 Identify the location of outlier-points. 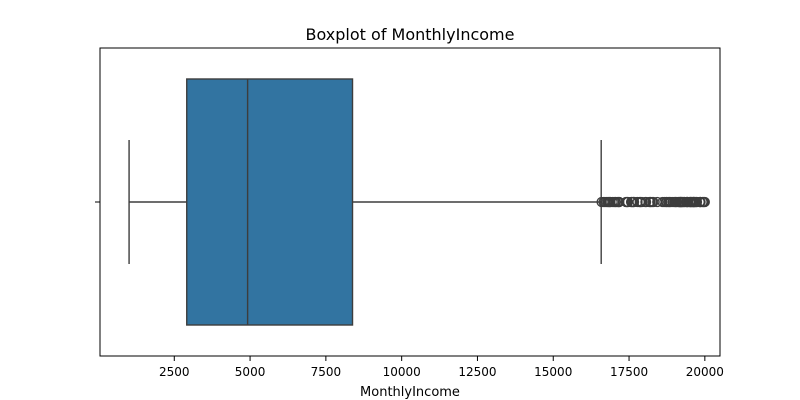
(653, 202).